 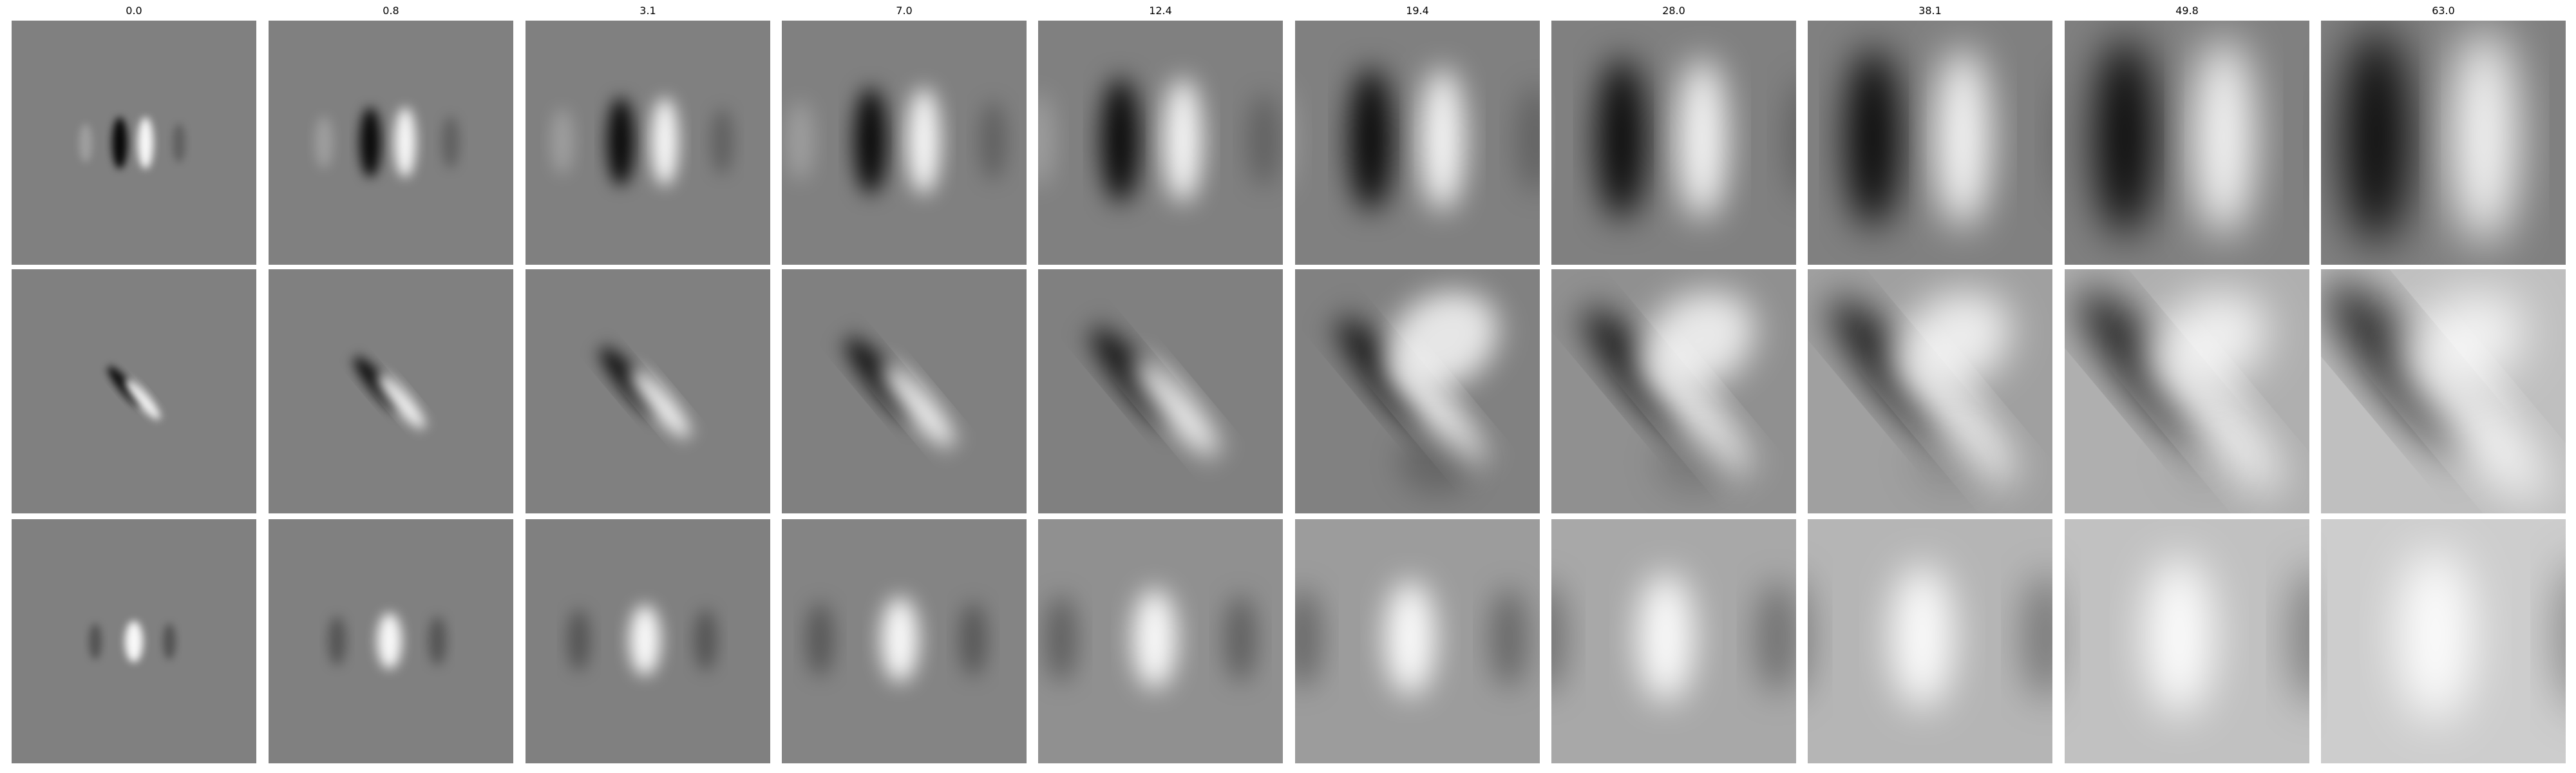 I want to click on filter-image-r3-c1, so click(x=134, y=641).